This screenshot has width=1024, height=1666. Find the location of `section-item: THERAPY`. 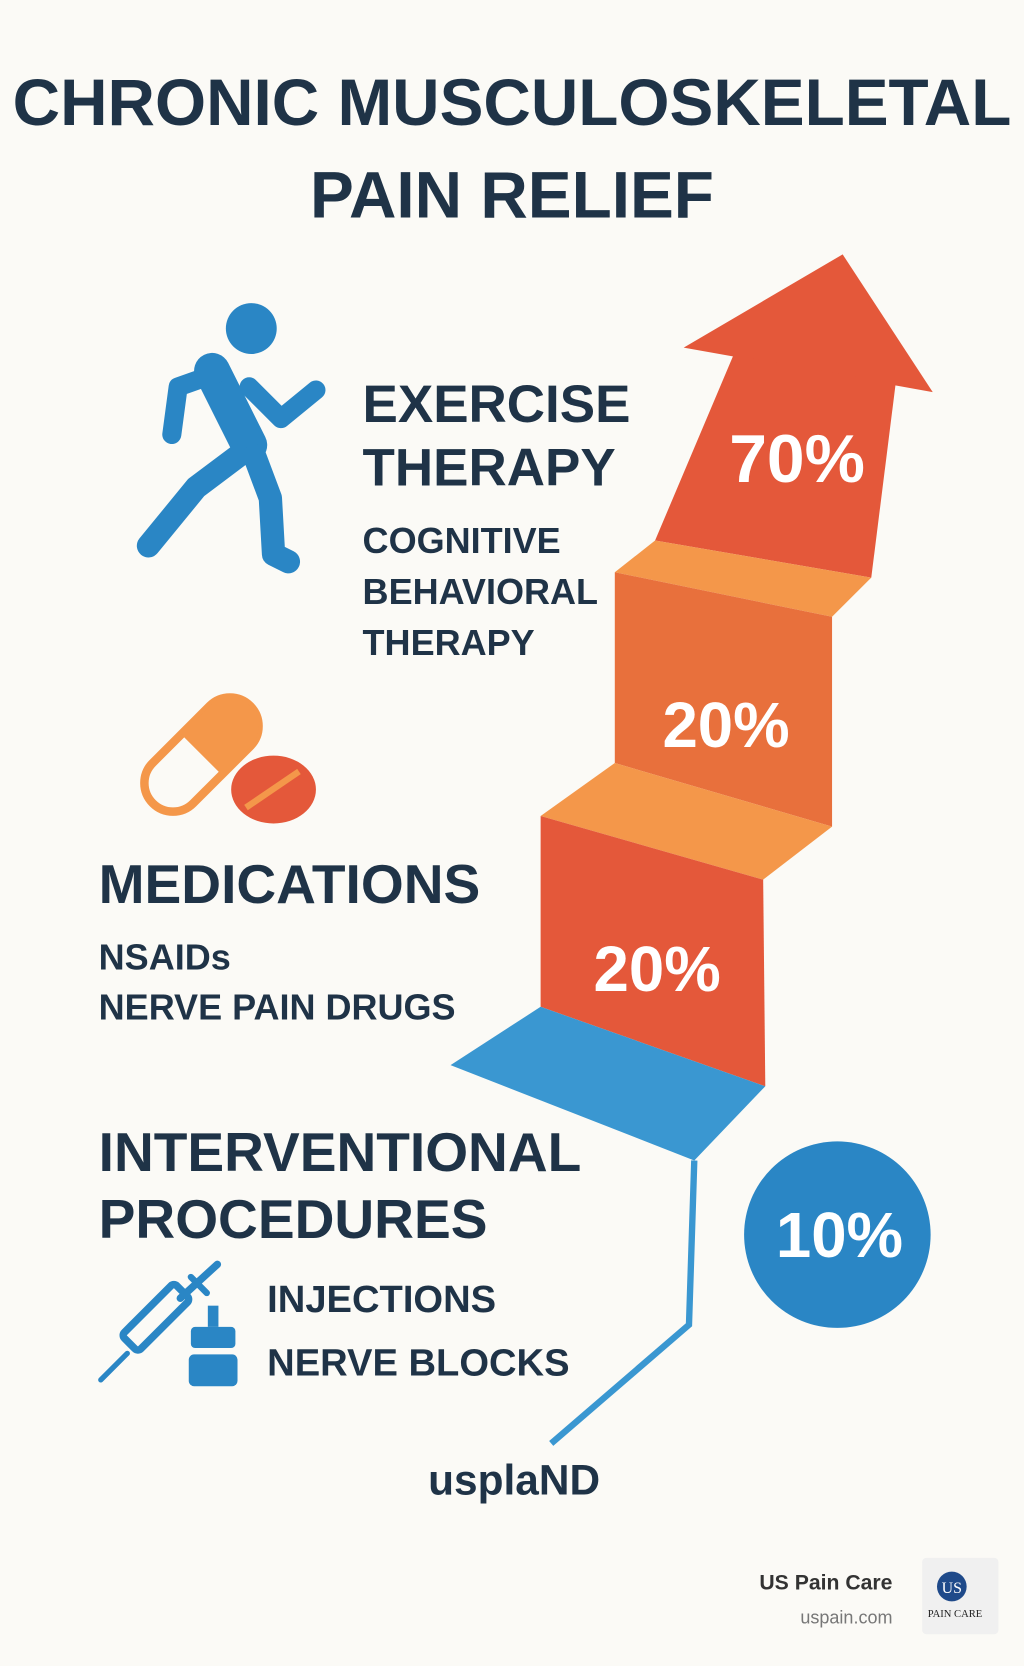

section-item: THERAPY is located at coordinates (449, 642).